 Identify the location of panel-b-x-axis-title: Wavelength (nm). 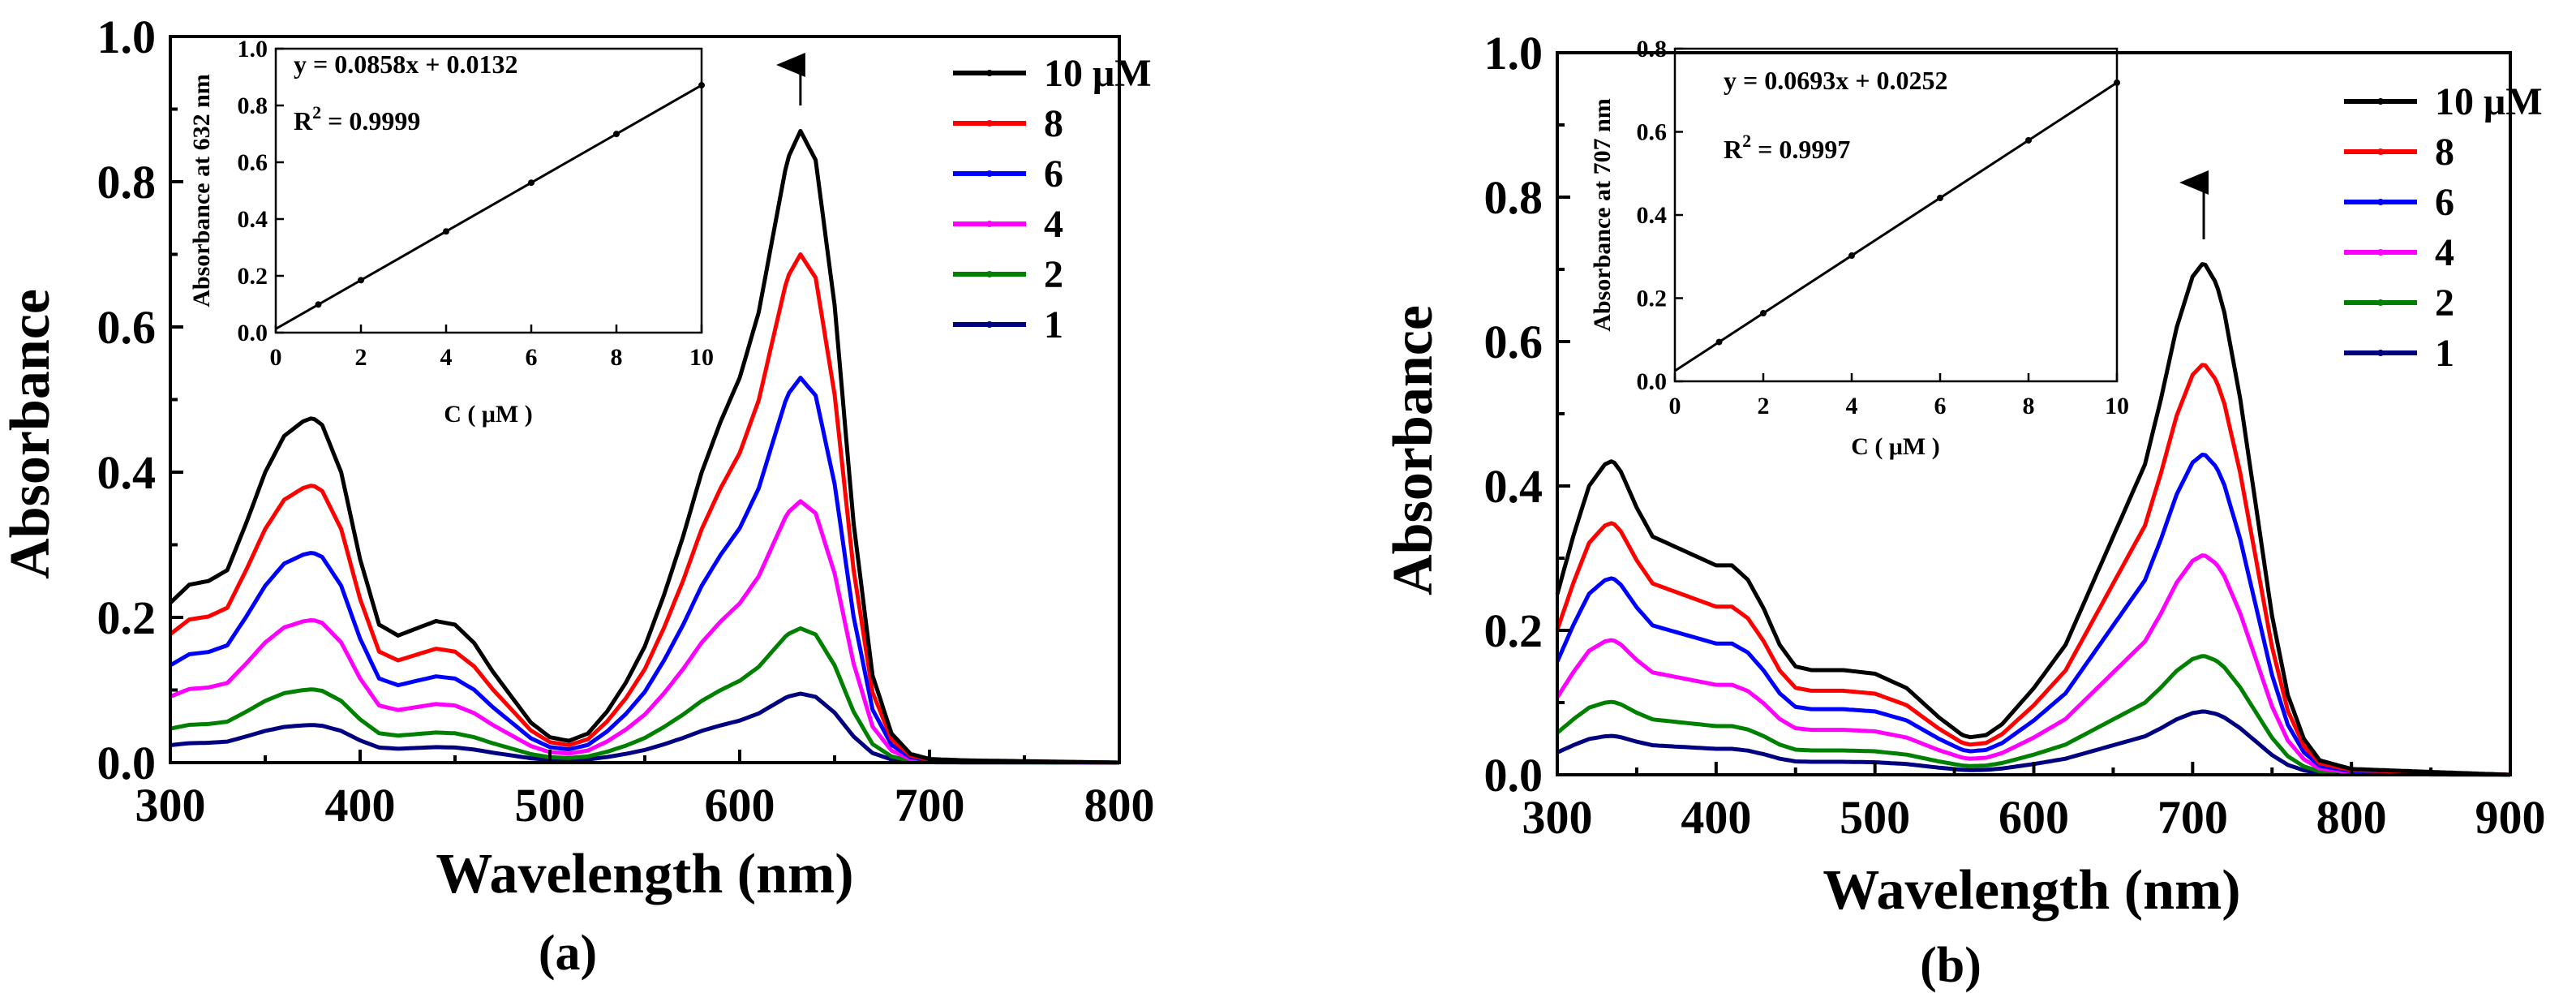
(2031, 890).